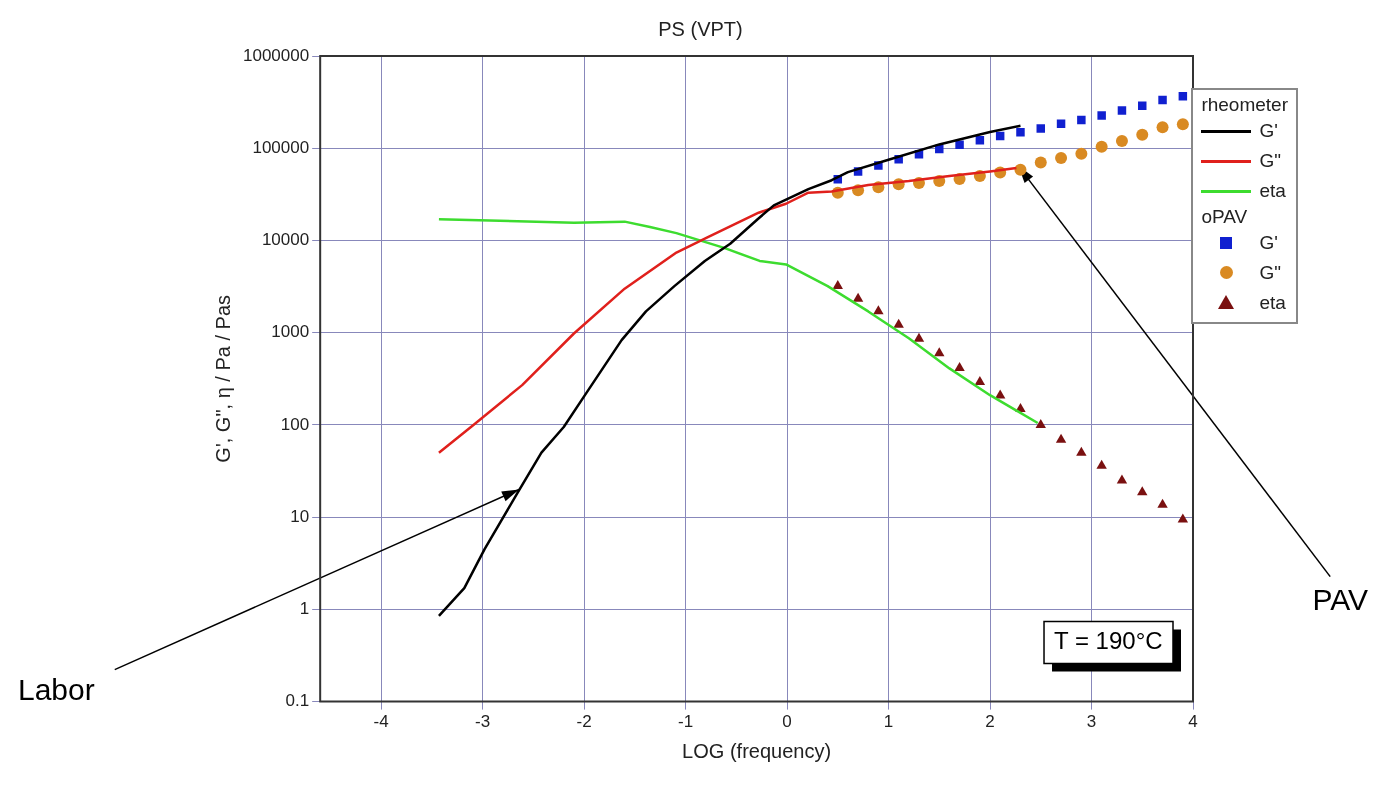  What do you see at coordinates (285, 240) in the screenshot?
I see `y-tick-label: 10000` at bounding box center [285, 240].